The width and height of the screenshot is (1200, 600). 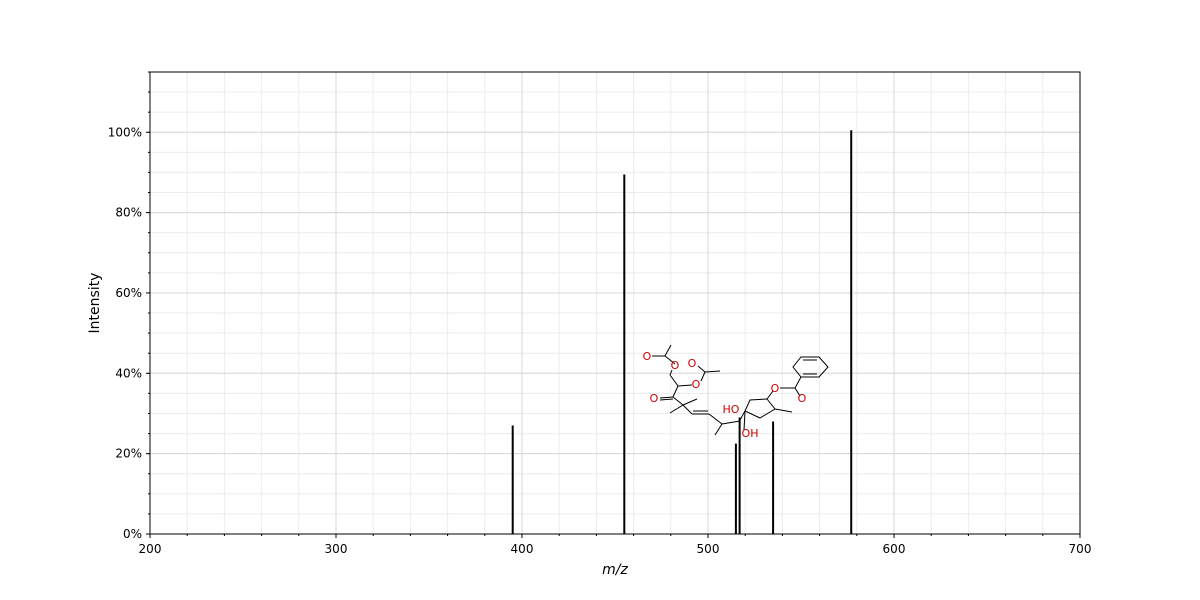 What do you see at coordinates (128, 213) in the screenshot?
I see `y-tick-label: 80%` at bounding box center [128, 213].